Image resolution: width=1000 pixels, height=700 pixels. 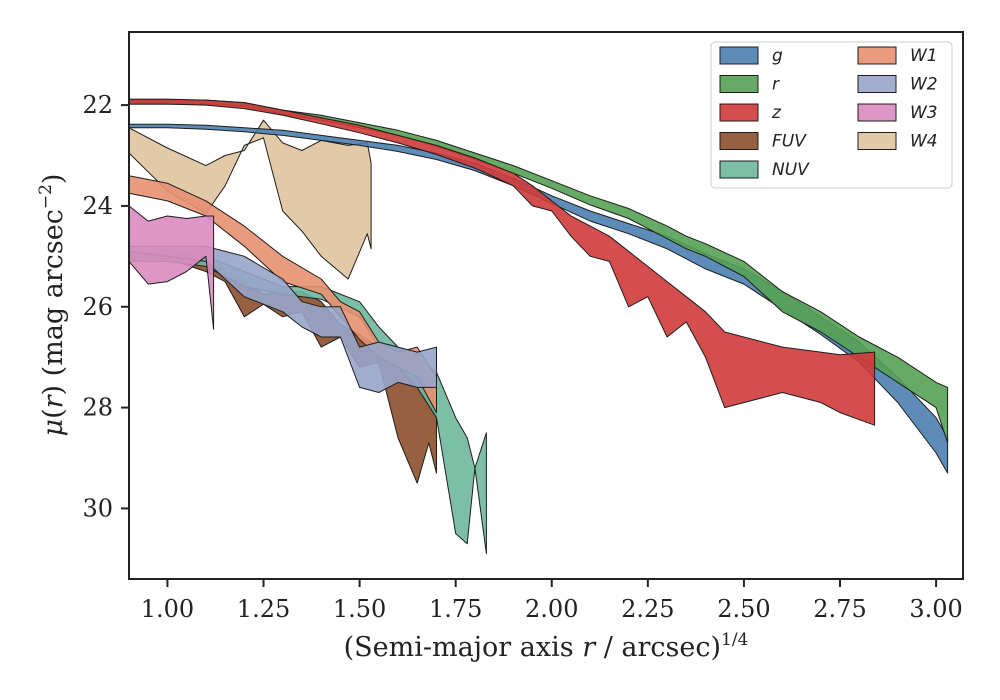 What do you see at coordinates (359, 609) in the screenshot?
I see `x-tick-label: 1.50` at bounding box center [359, 609].